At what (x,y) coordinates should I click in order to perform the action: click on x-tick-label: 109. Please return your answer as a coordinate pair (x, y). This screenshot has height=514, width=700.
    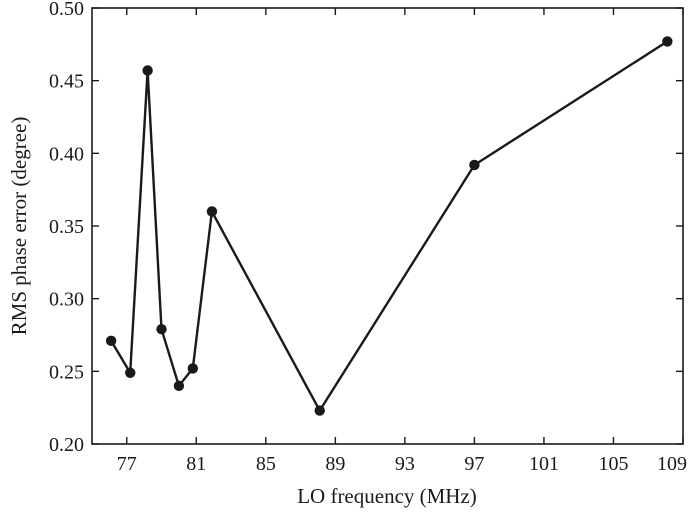
    Looking at the image, I should click on (672, 464).